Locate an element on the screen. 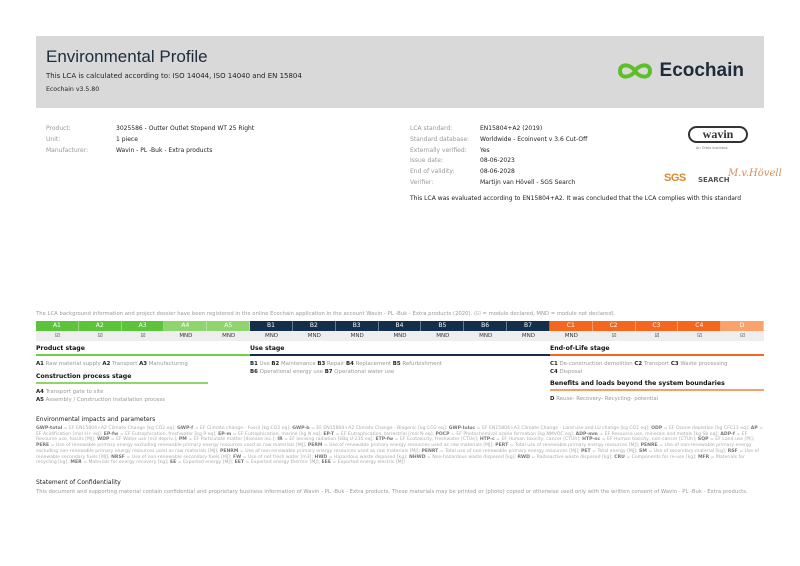  module-header: B7 is located at coordinates (528, 326).